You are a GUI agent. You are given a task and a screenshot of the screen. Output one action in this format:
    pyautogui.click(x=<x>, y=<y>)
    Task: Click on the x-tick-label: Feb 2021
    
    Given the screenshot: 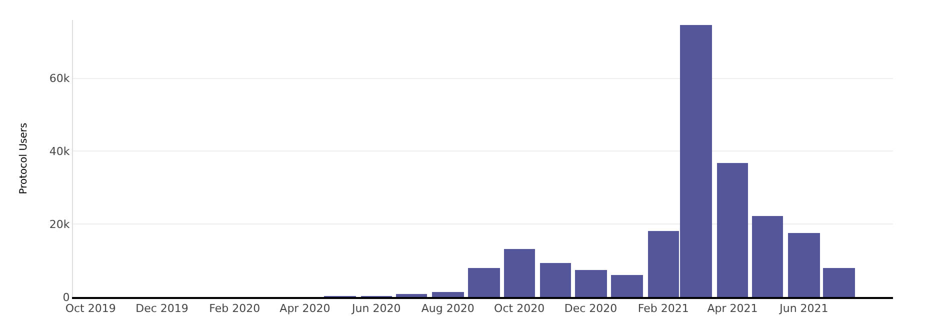 What is the action you would take?
    pyautogui.click(x=663, y=308)
    